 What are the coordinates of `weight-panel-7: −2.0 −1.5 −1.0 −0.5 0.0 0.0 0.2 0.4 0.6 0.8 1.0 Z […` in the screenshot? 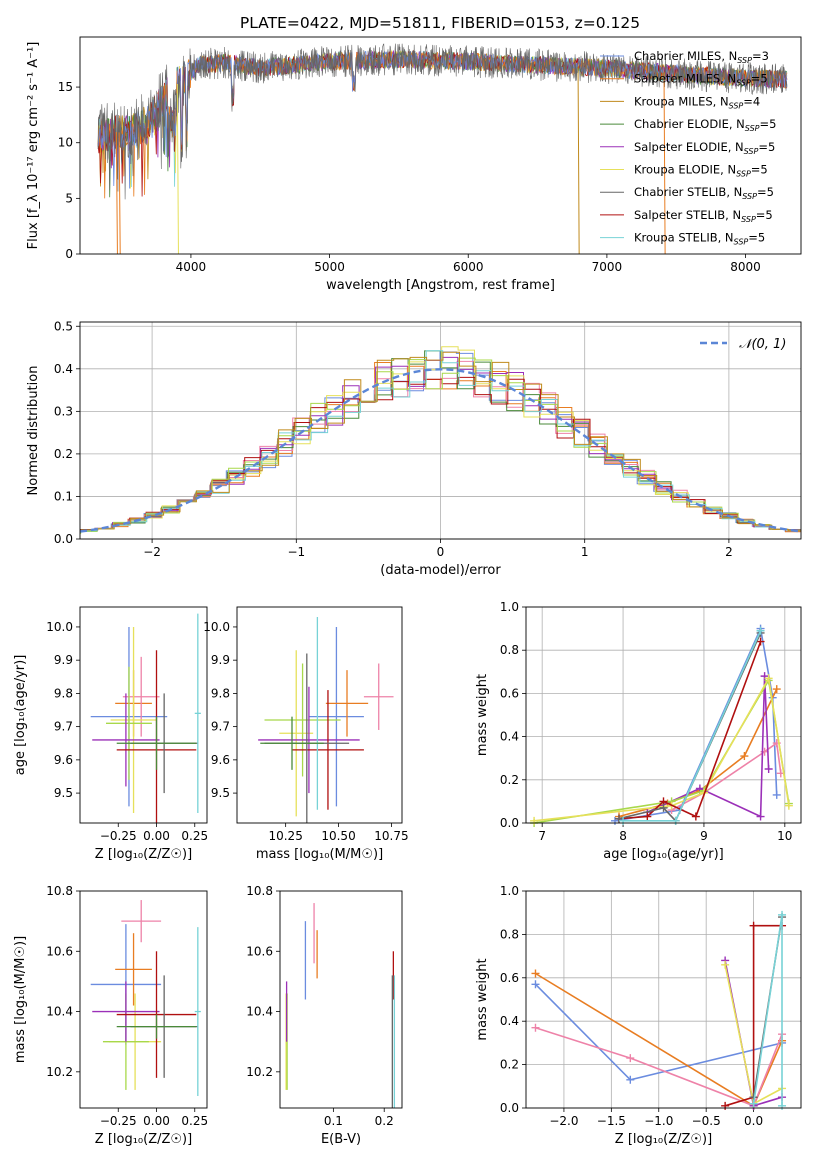 It's located at (638, 1015).